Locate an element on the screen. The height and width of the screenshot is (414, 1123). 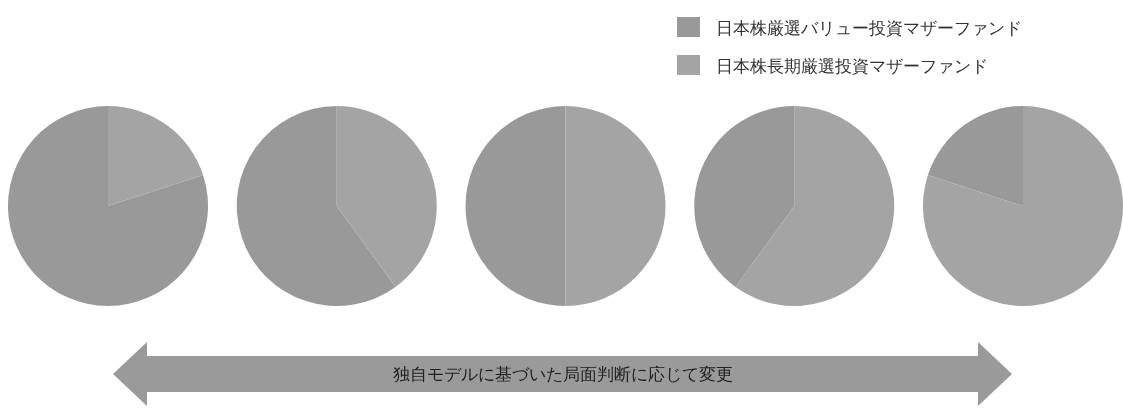
text: 独自モデルに基づいた局面判断に応じて変更 is located at coordinates (562, 374).